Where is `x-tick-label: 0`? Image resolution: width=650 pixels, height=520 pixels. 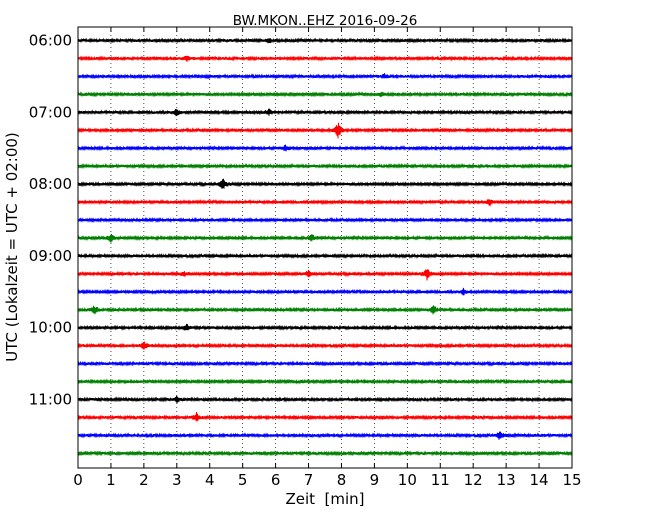
x-tick-label: 0 is located at coordinates (78, 480).